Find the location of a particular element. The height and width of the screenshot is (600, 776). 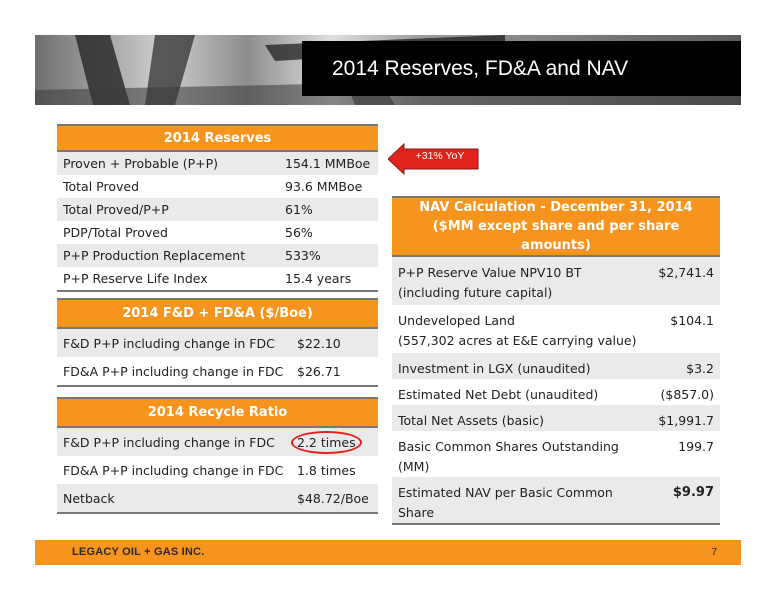

table-row: Proven + Probable (P+P) 154.1 MMBoe is located at coordinates (217, 163).